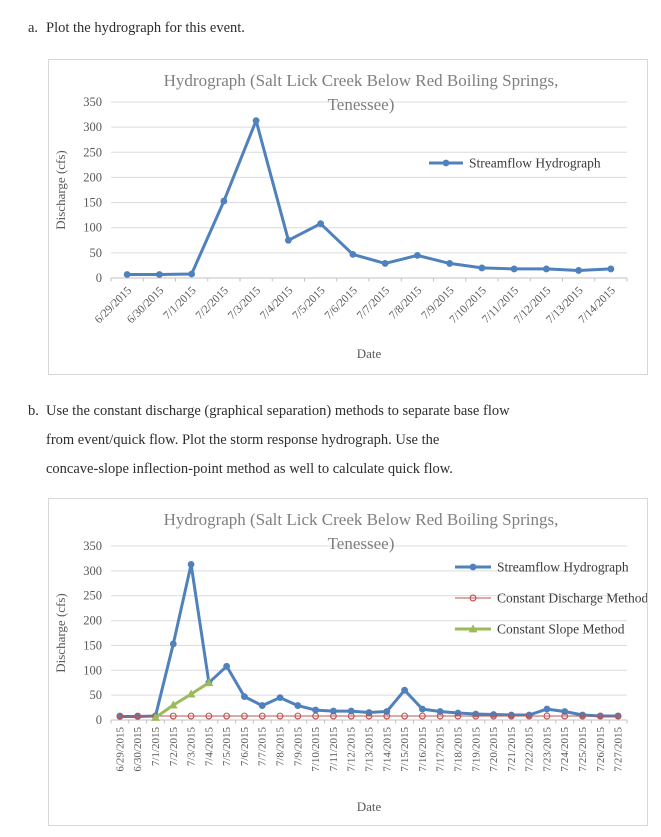 This screenshot has width=661, height=837. I want to click on x-tick-label: 7/23/2015, so click(547, 749).